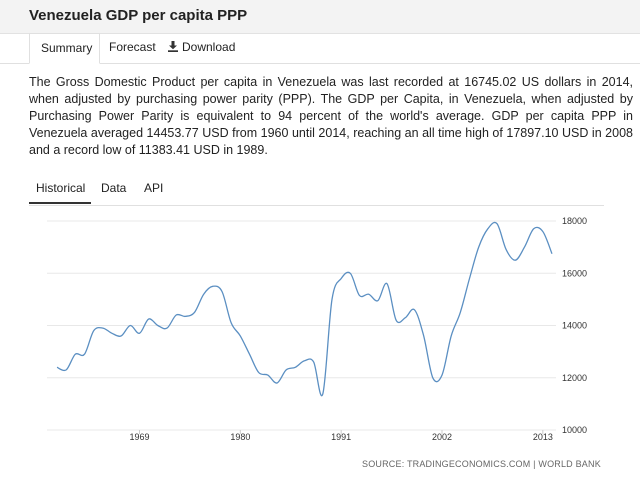 Image resolution: width=640 pixels, height=477 pixels. I want to click on tab-historical: Historical, so click(60, 190).